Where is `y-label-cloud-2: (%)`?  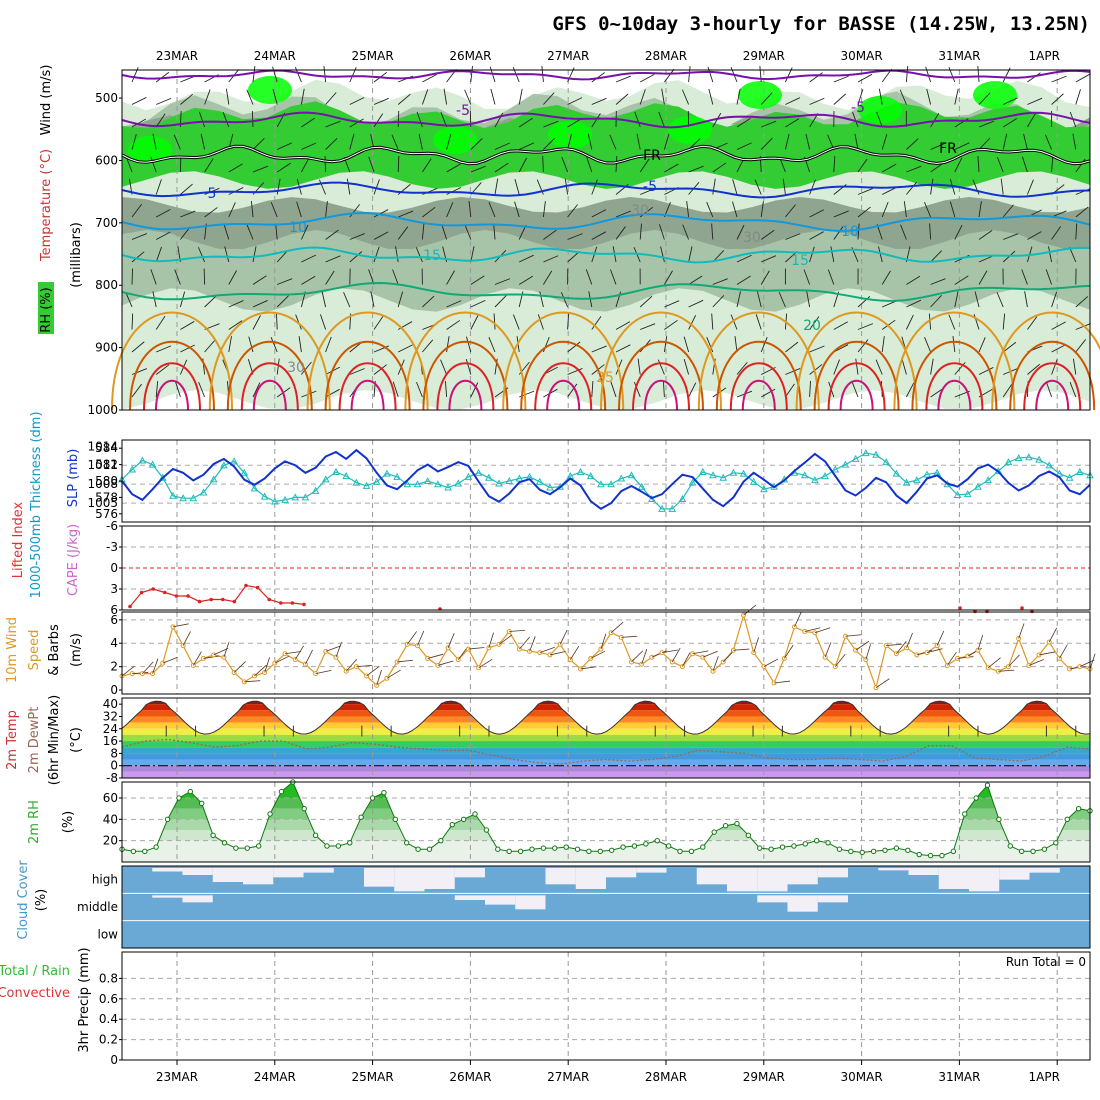 y-label-cloud-2: (%) is located at coordinates (41, 900).